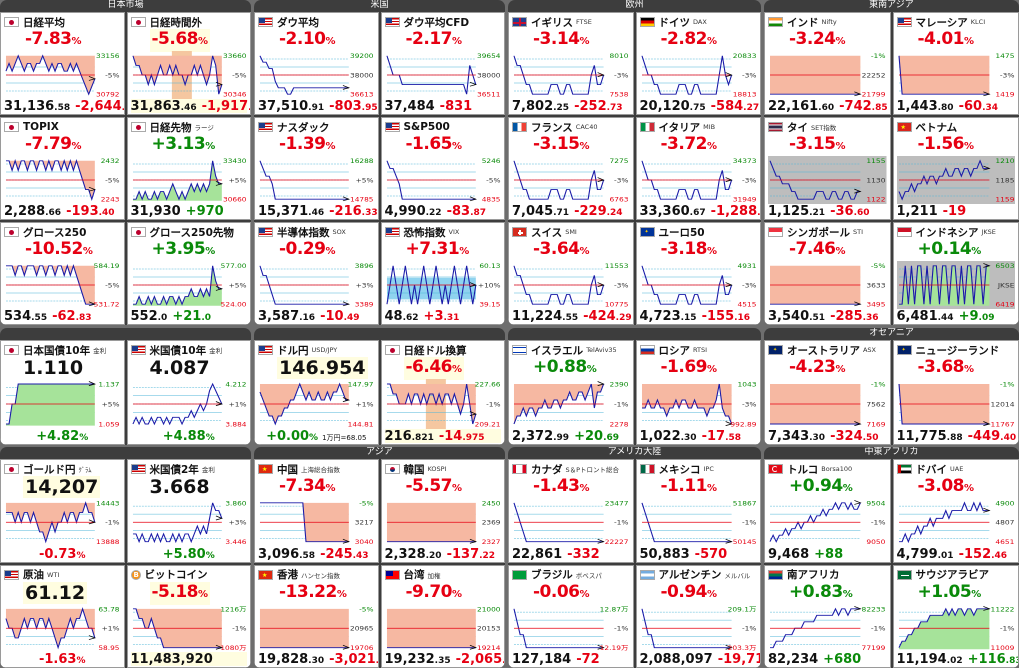 The image size is (1019, 668). What do you see at coordinates (955, 511) in the screenshot?
I see `market-tile: ドバイ UAE -3.08% 4900 4807 4651 4,799.01 -152.46` at bounding box center [955, 511].